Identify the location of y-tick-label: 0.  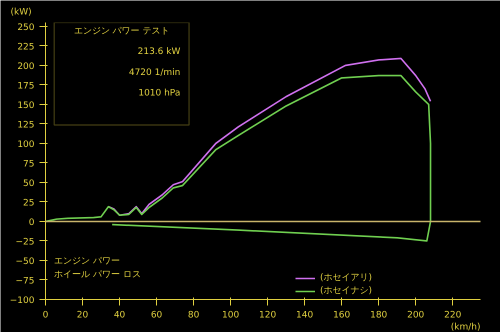
(31, 223).